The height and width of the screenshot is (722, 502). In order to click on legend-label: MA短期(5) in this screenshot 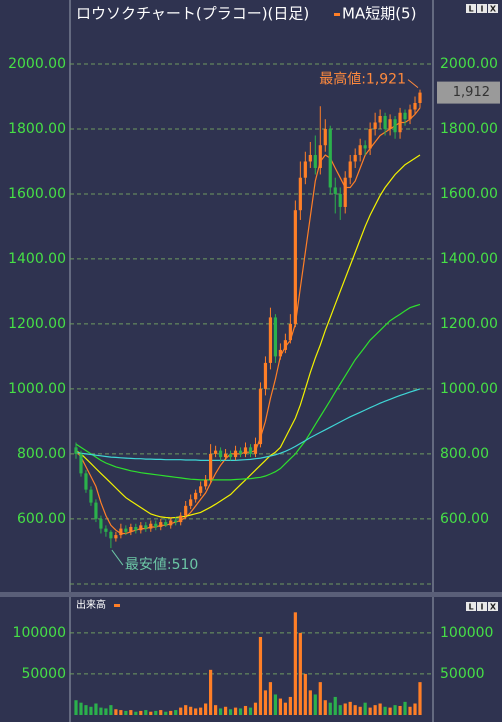, I will do `click(379, 14)`.